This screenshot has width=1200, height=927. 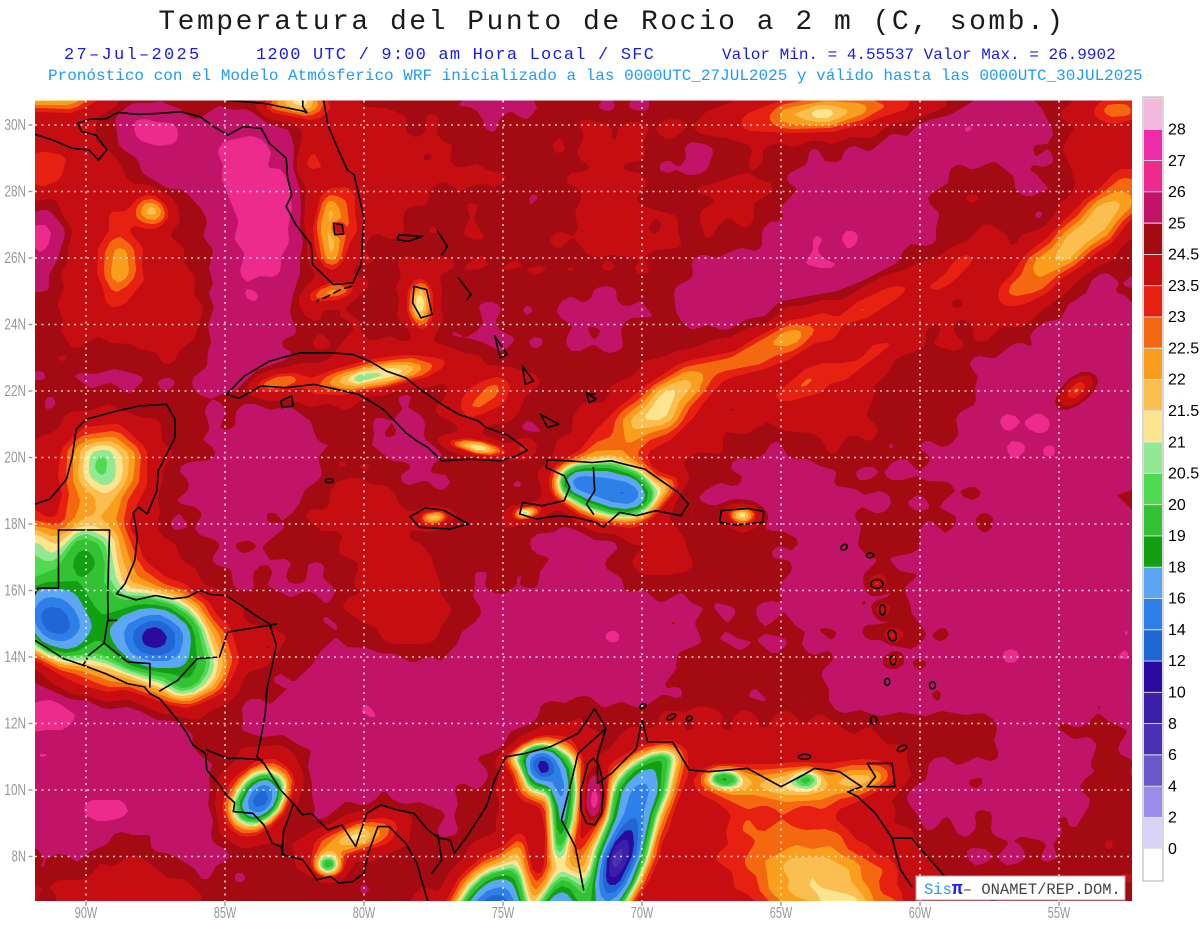 I want to click on svg-text: 85W, so click(x=225, y=913).